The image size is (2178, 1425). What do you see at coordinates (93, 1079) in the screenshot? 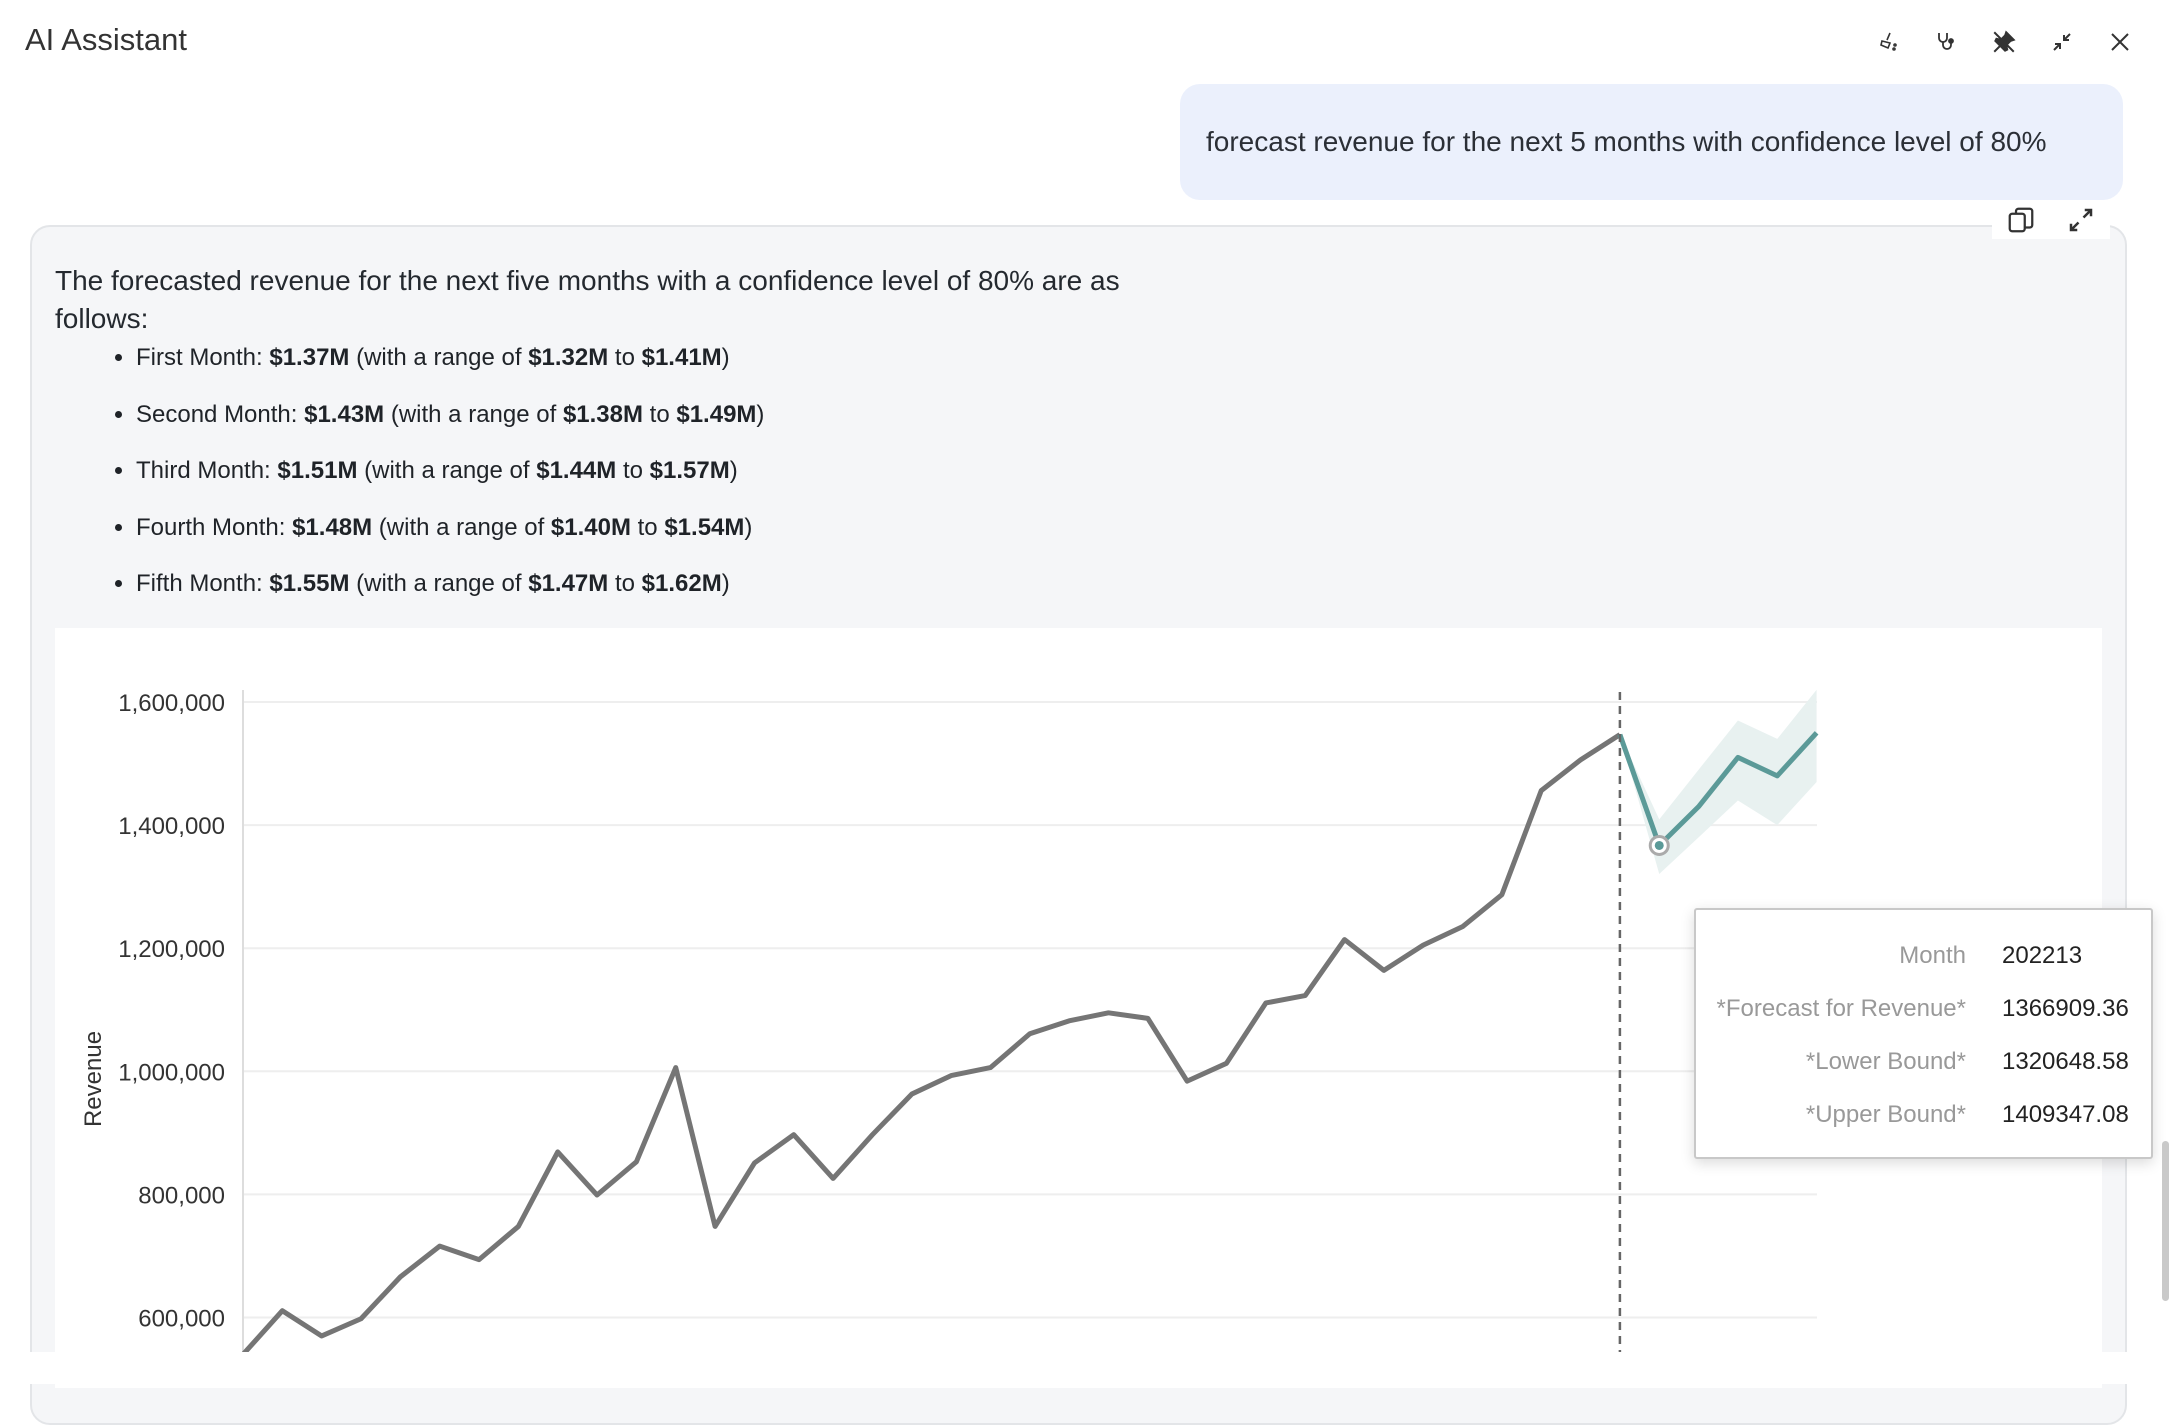
I see `y-axis-label: Revenue` at bounding box center [93, 1079].